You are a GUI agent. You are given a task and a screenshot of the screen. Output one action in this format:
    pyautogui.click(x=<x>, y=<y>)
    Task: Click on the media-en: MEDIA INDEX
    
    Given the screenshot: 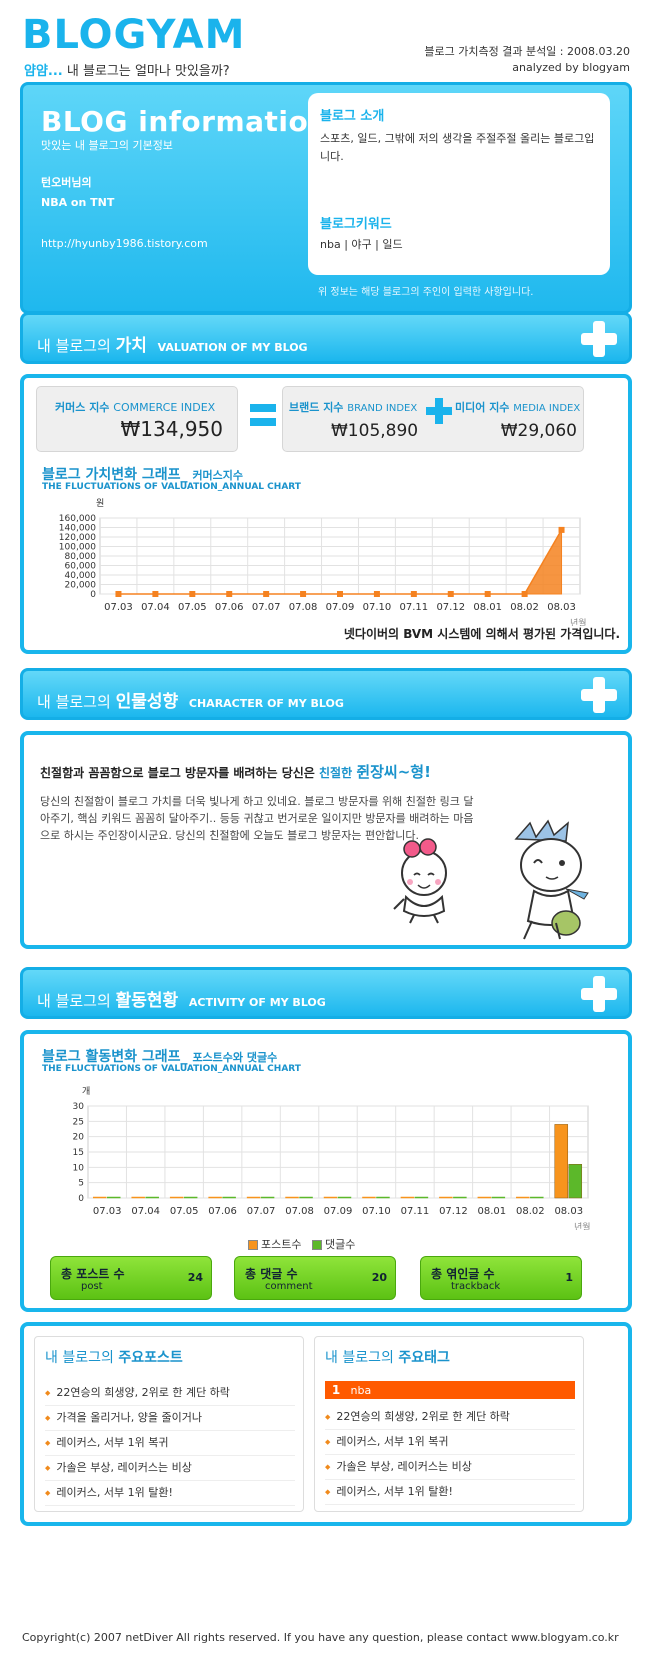 What is the action you would take?
    pyautogui.click(x=547, y=408)
    